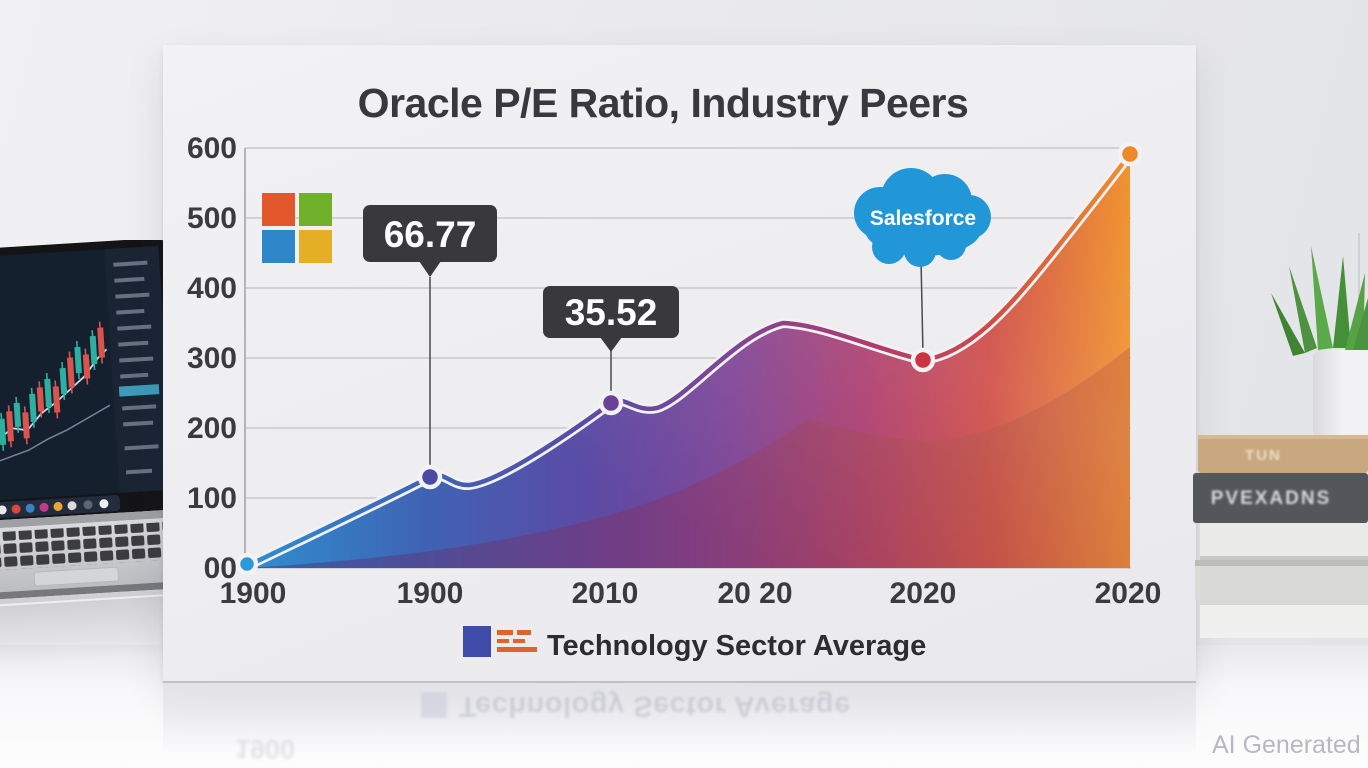 The width and height of the screenshot is (1368, 768). I want to click on y-tick: 300, so click(212, 358).